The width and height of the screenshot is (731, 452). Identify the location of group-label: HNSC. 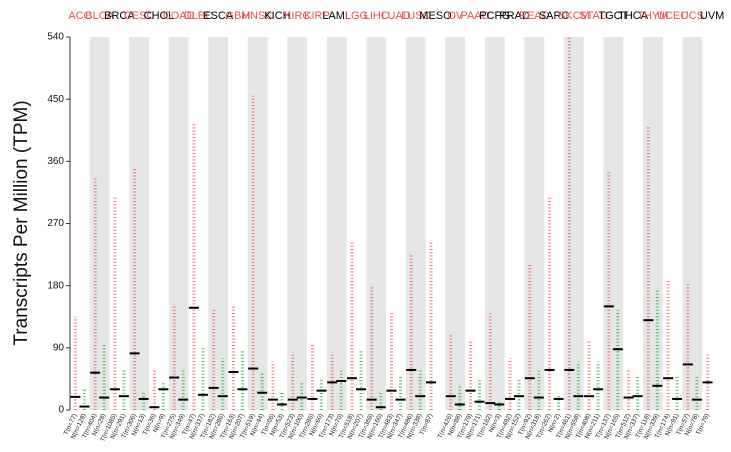
(257, 16).